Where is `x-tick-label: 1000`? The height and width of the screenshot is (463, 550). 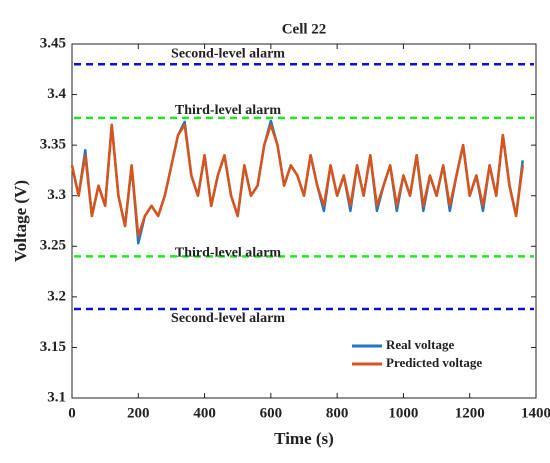 x-tick-label: 1000 is located at coordinates (403, 413).